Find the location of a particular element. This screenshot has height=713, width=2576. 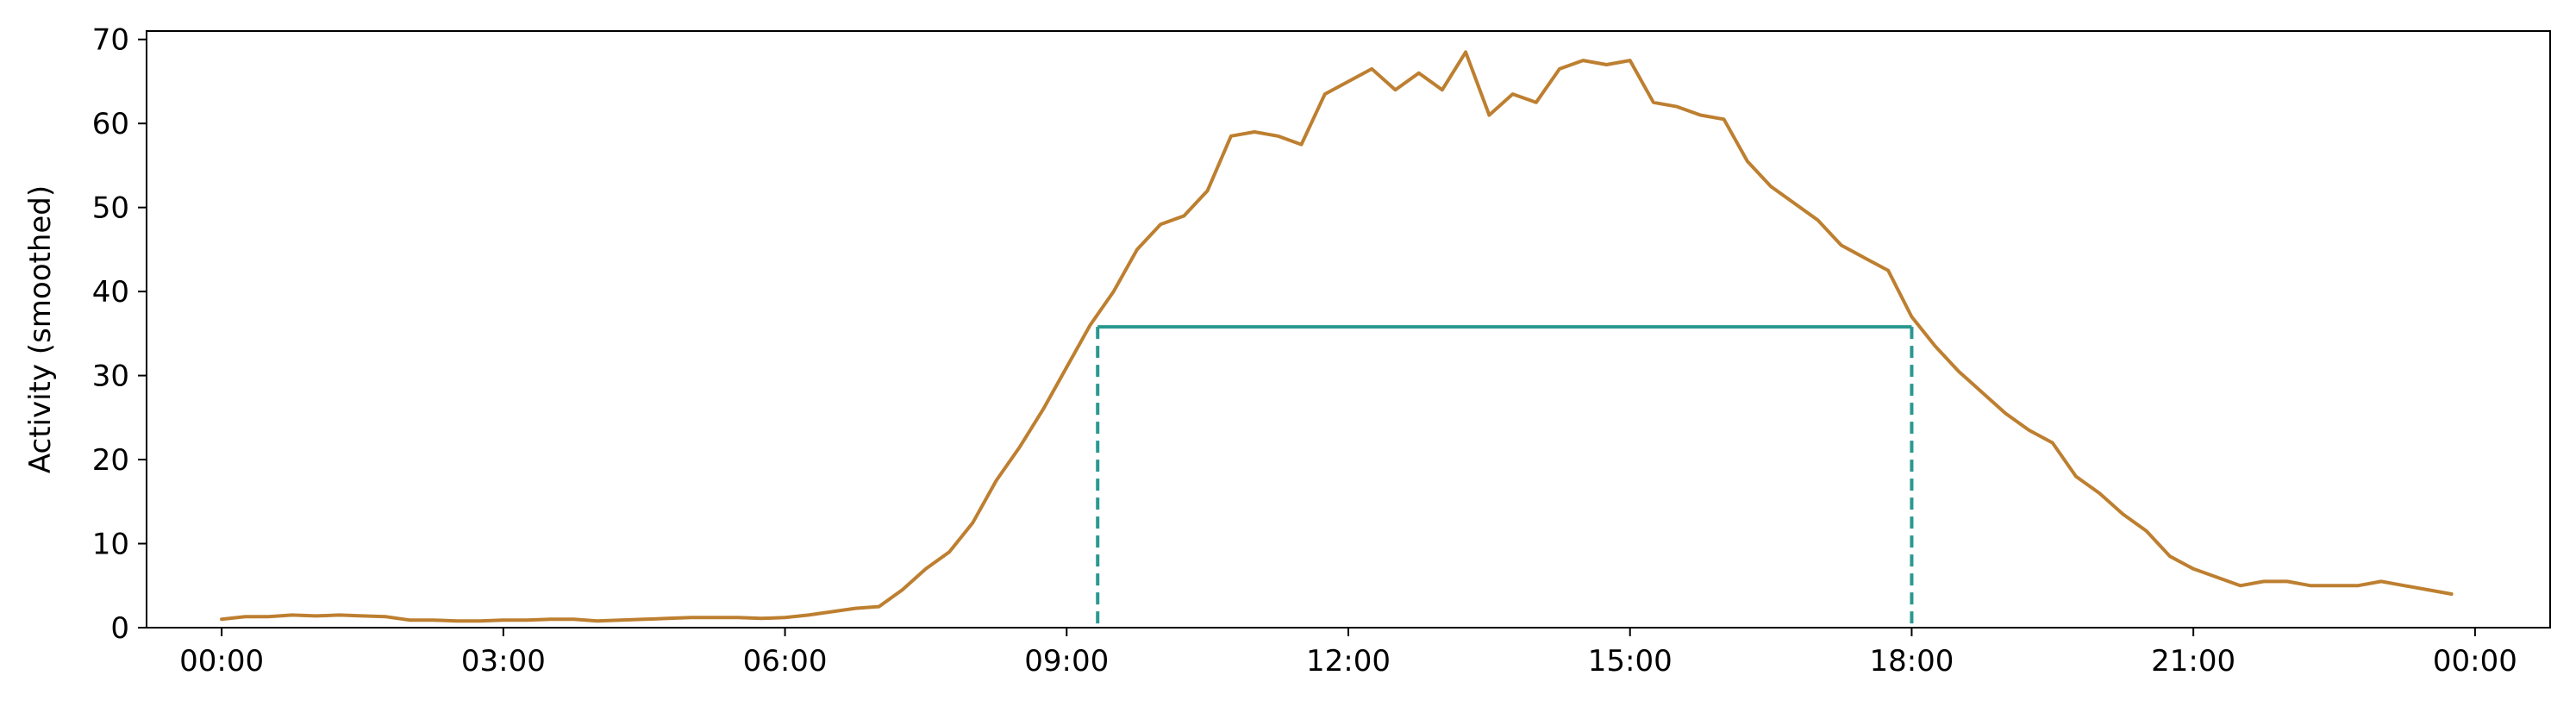

y-tick-label: 30 is located at coordinates (111, 377).